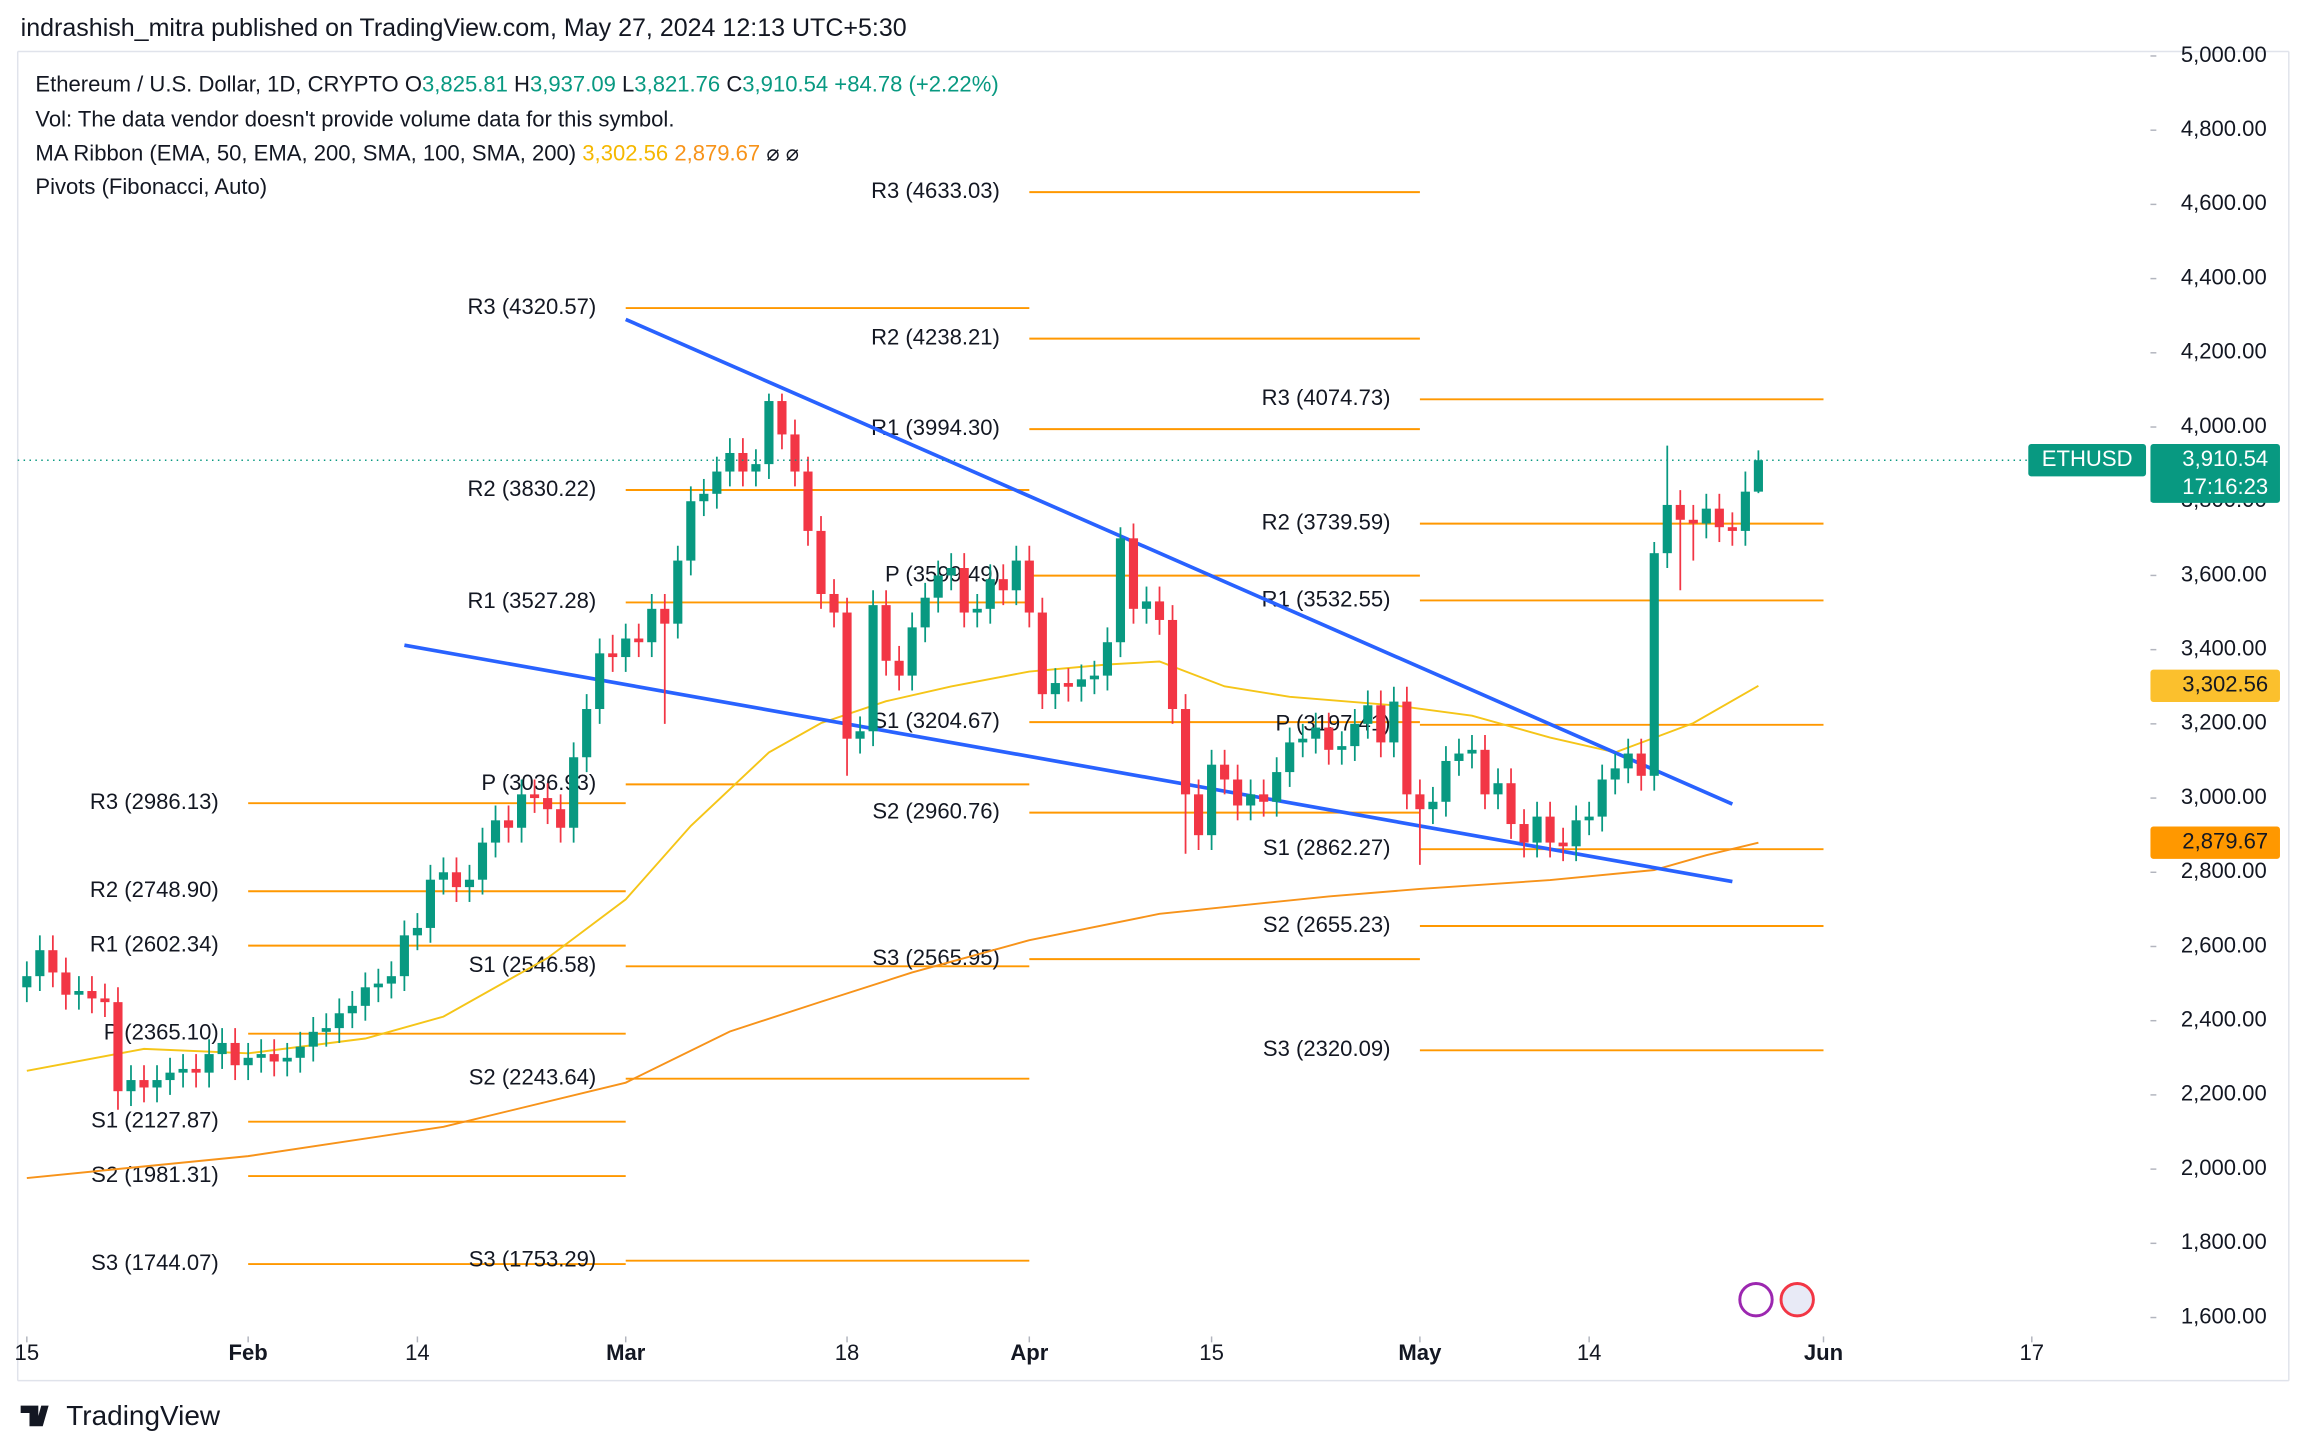  Describe the element at coordinates (533, 1077) in the screenshot. I see `pivot-label: S2 (2243.64)` at that location.